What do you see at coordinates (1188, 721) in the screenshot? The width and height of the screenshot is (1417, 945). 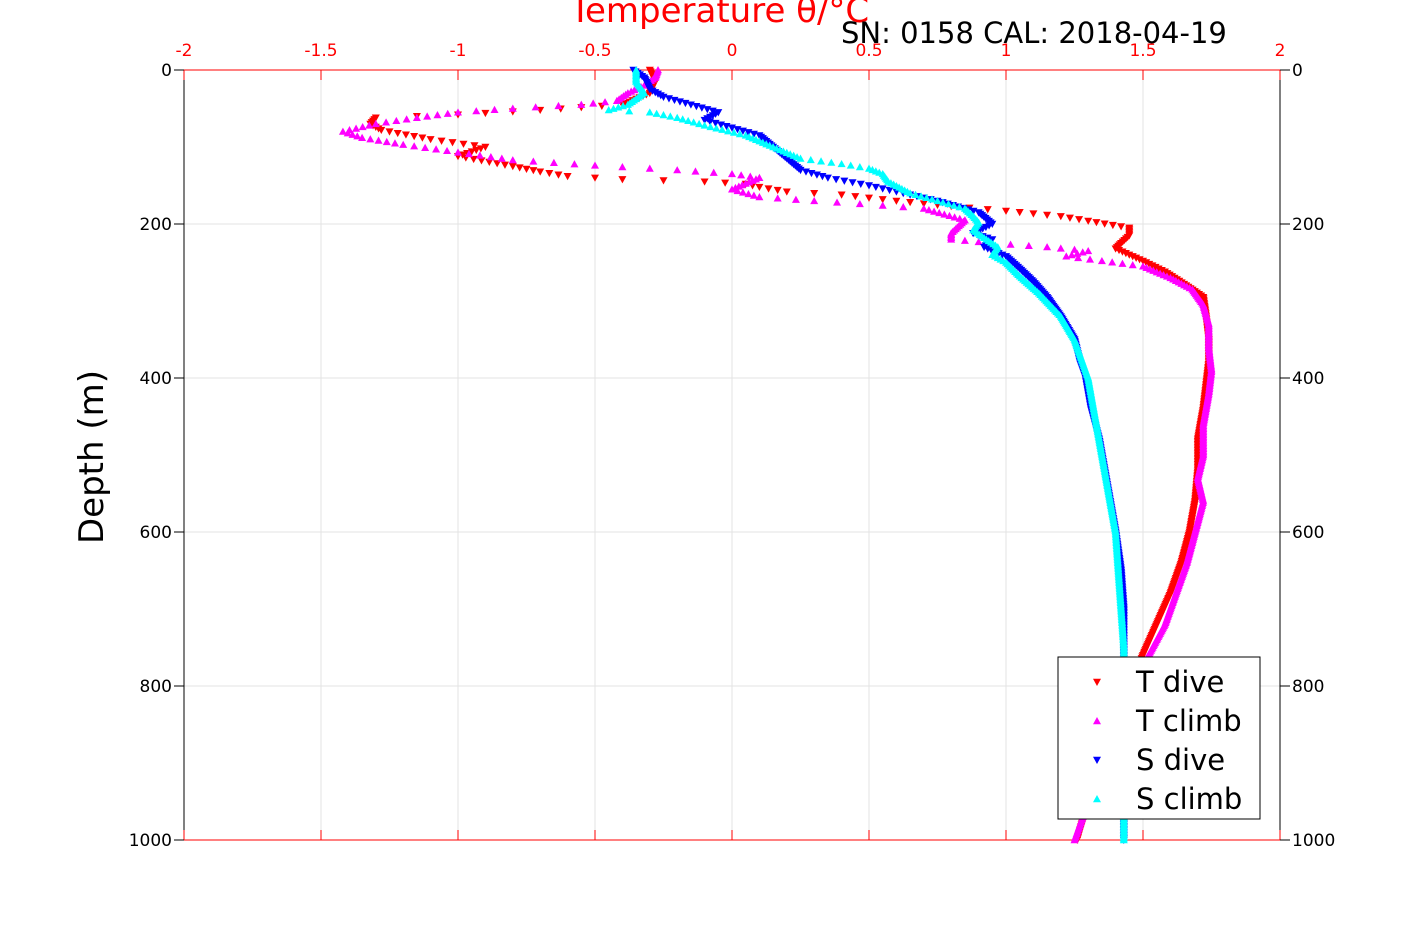 I see `legend-label: T climb` at bounding box center [1188, 721].